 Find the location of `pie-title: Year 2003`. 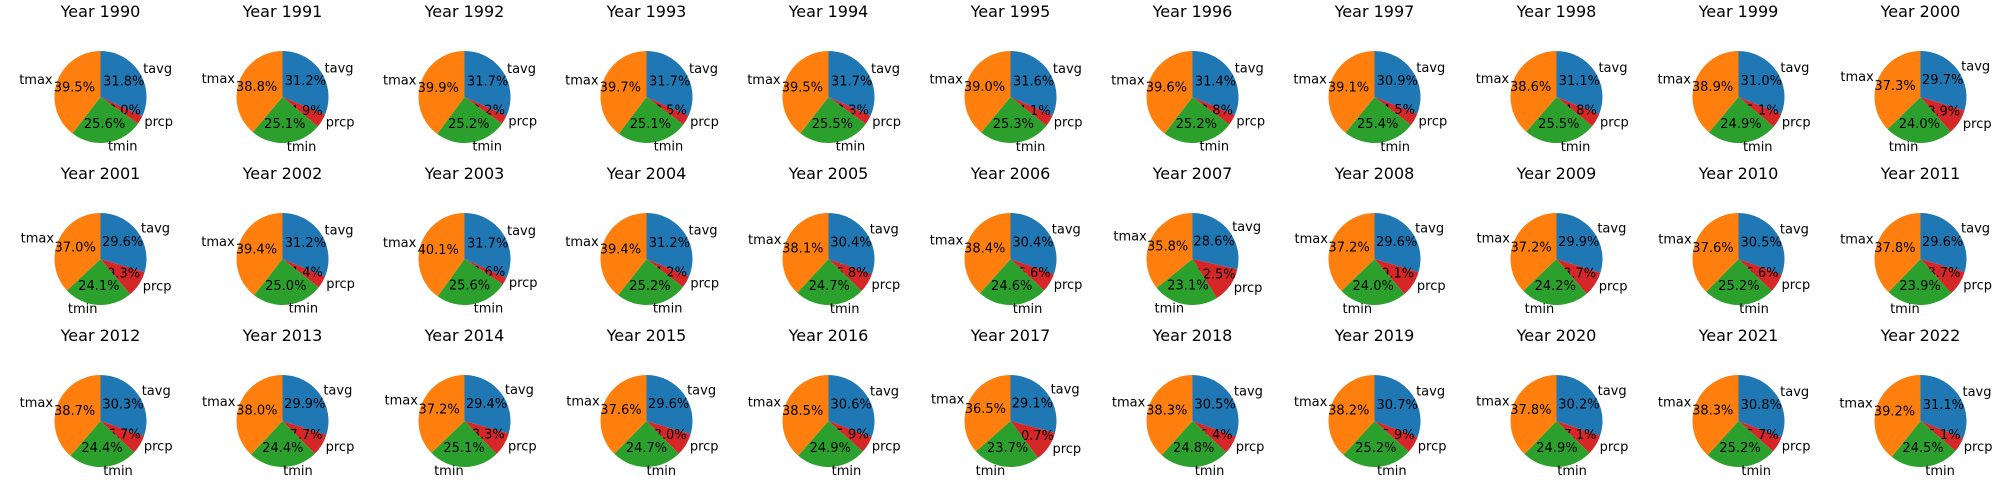

pie-title: Year 2003 is located at coordinates (464, 173).